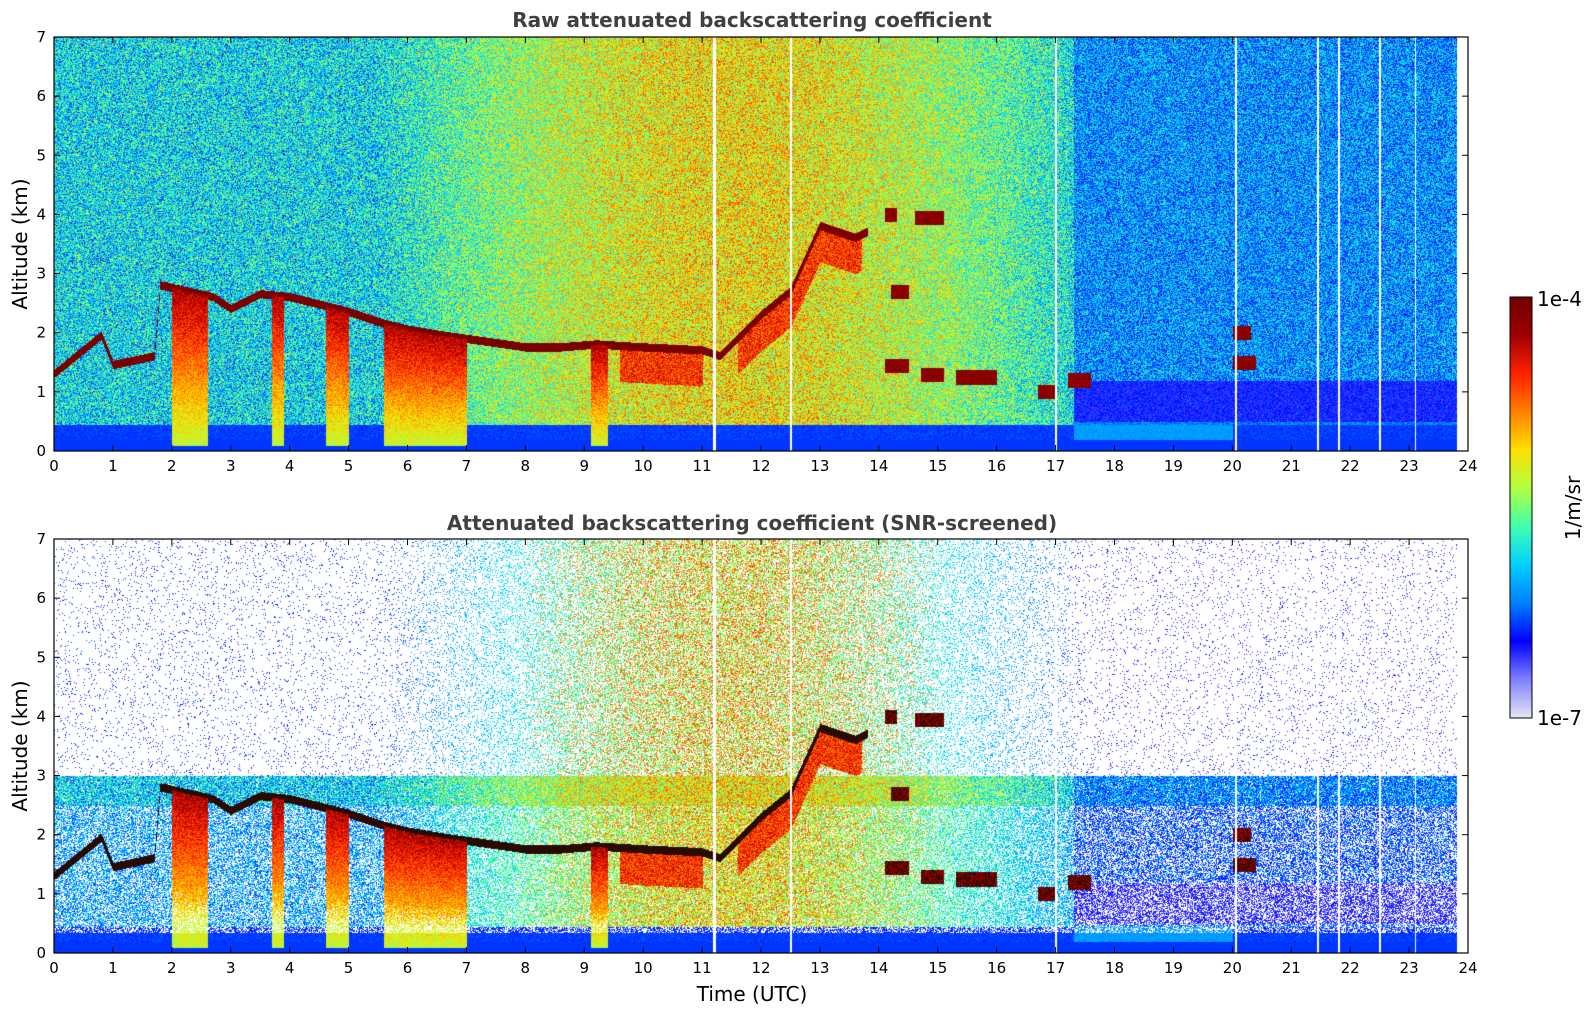 The height and width of the screenshot is (1020, 1595). I want to click on x-axis-label: Time (UTC), so click(752, 994).